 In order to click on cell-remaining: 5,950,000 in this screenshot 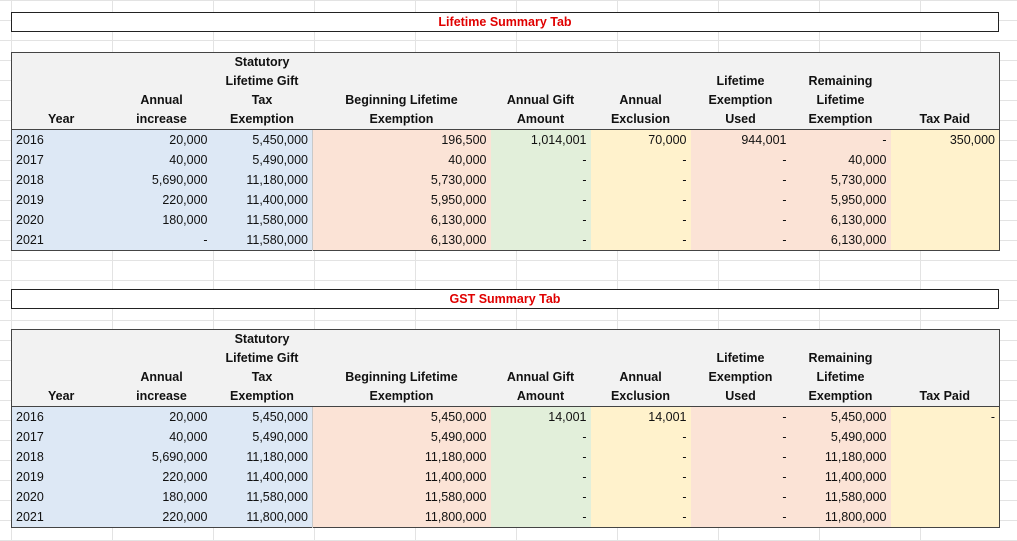, I will do `click(840, 200)`.